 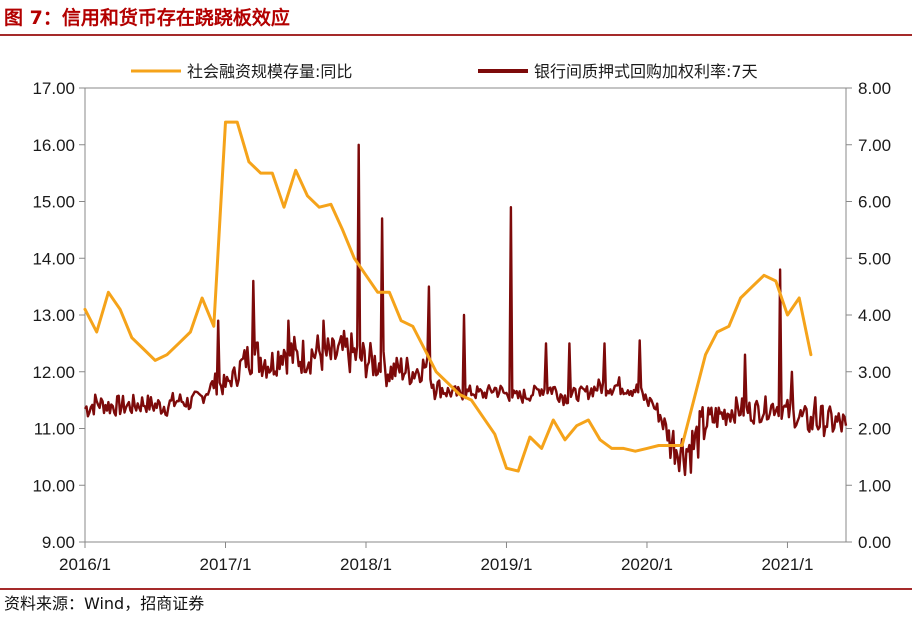 What do you see at coordinates (874, 315) in the screenshot?
I see `y-right-tick-label: 4.00` at bounding box center [874, 315].